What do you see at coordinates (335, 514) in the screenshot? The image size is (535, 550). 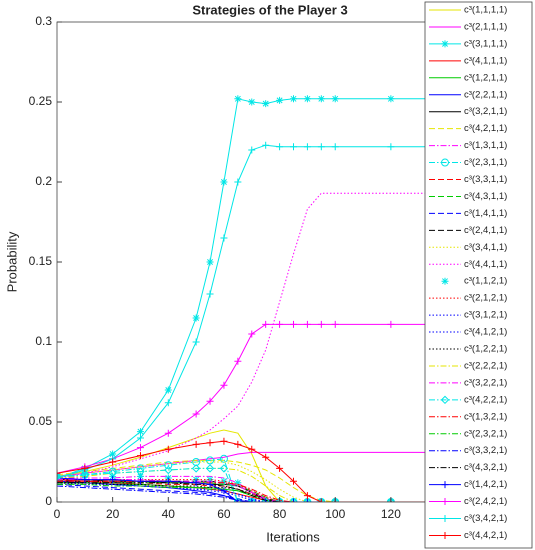 I see `x-tick-label: 100` at bounding box center [335, 514].